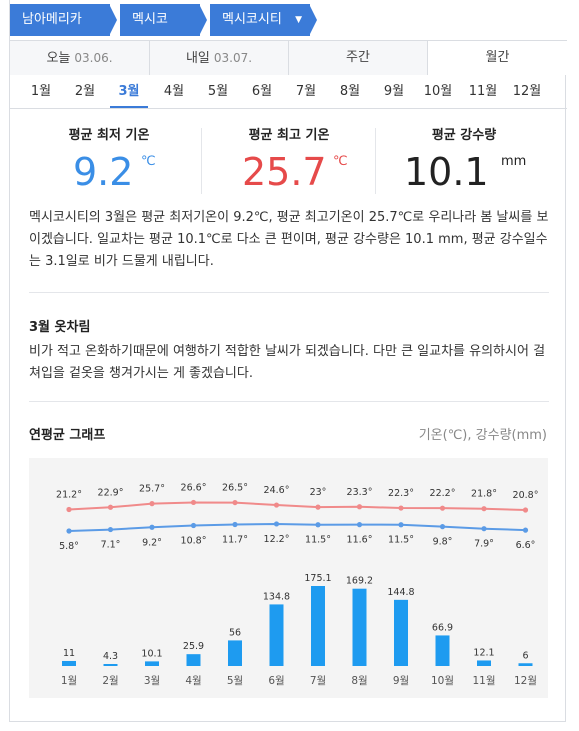  Describe the element at coordinates (394, 91) in the screenshot. I see `tab-month: 9월` at that location.